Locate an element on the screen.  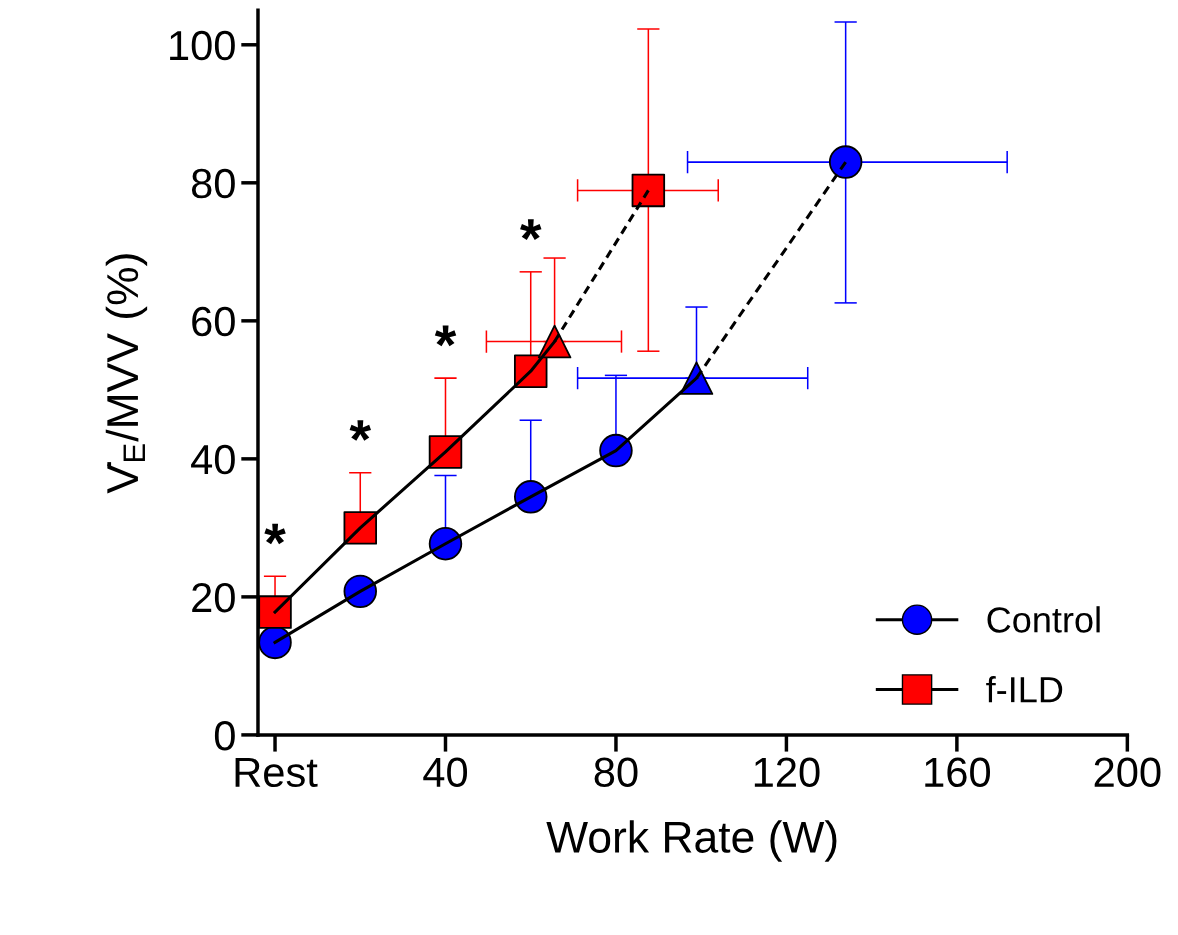
y-tick-label: 100 is located at coordinates (202, 45).